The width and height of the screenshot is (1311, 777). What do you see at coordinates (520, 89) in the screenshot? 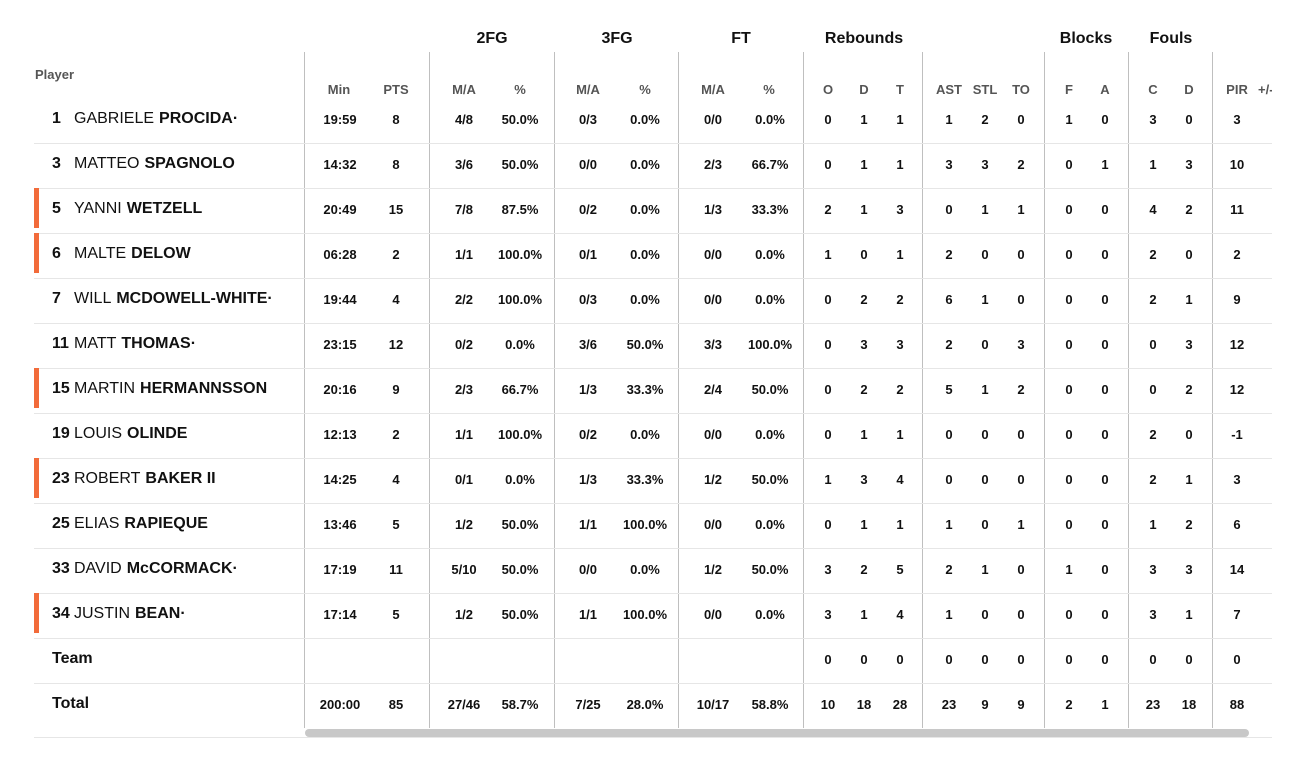
I see `subheader-2fg-pct: %` at bounding box center [520, 89].